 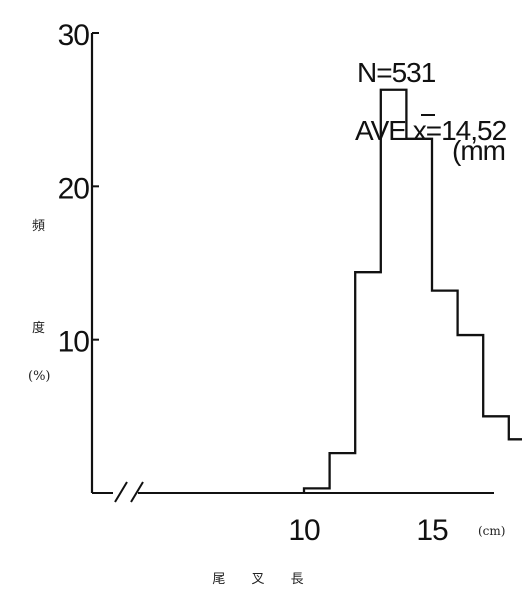 I want to click on y-axis-label-unit: (%), so click(x=39, y=376).